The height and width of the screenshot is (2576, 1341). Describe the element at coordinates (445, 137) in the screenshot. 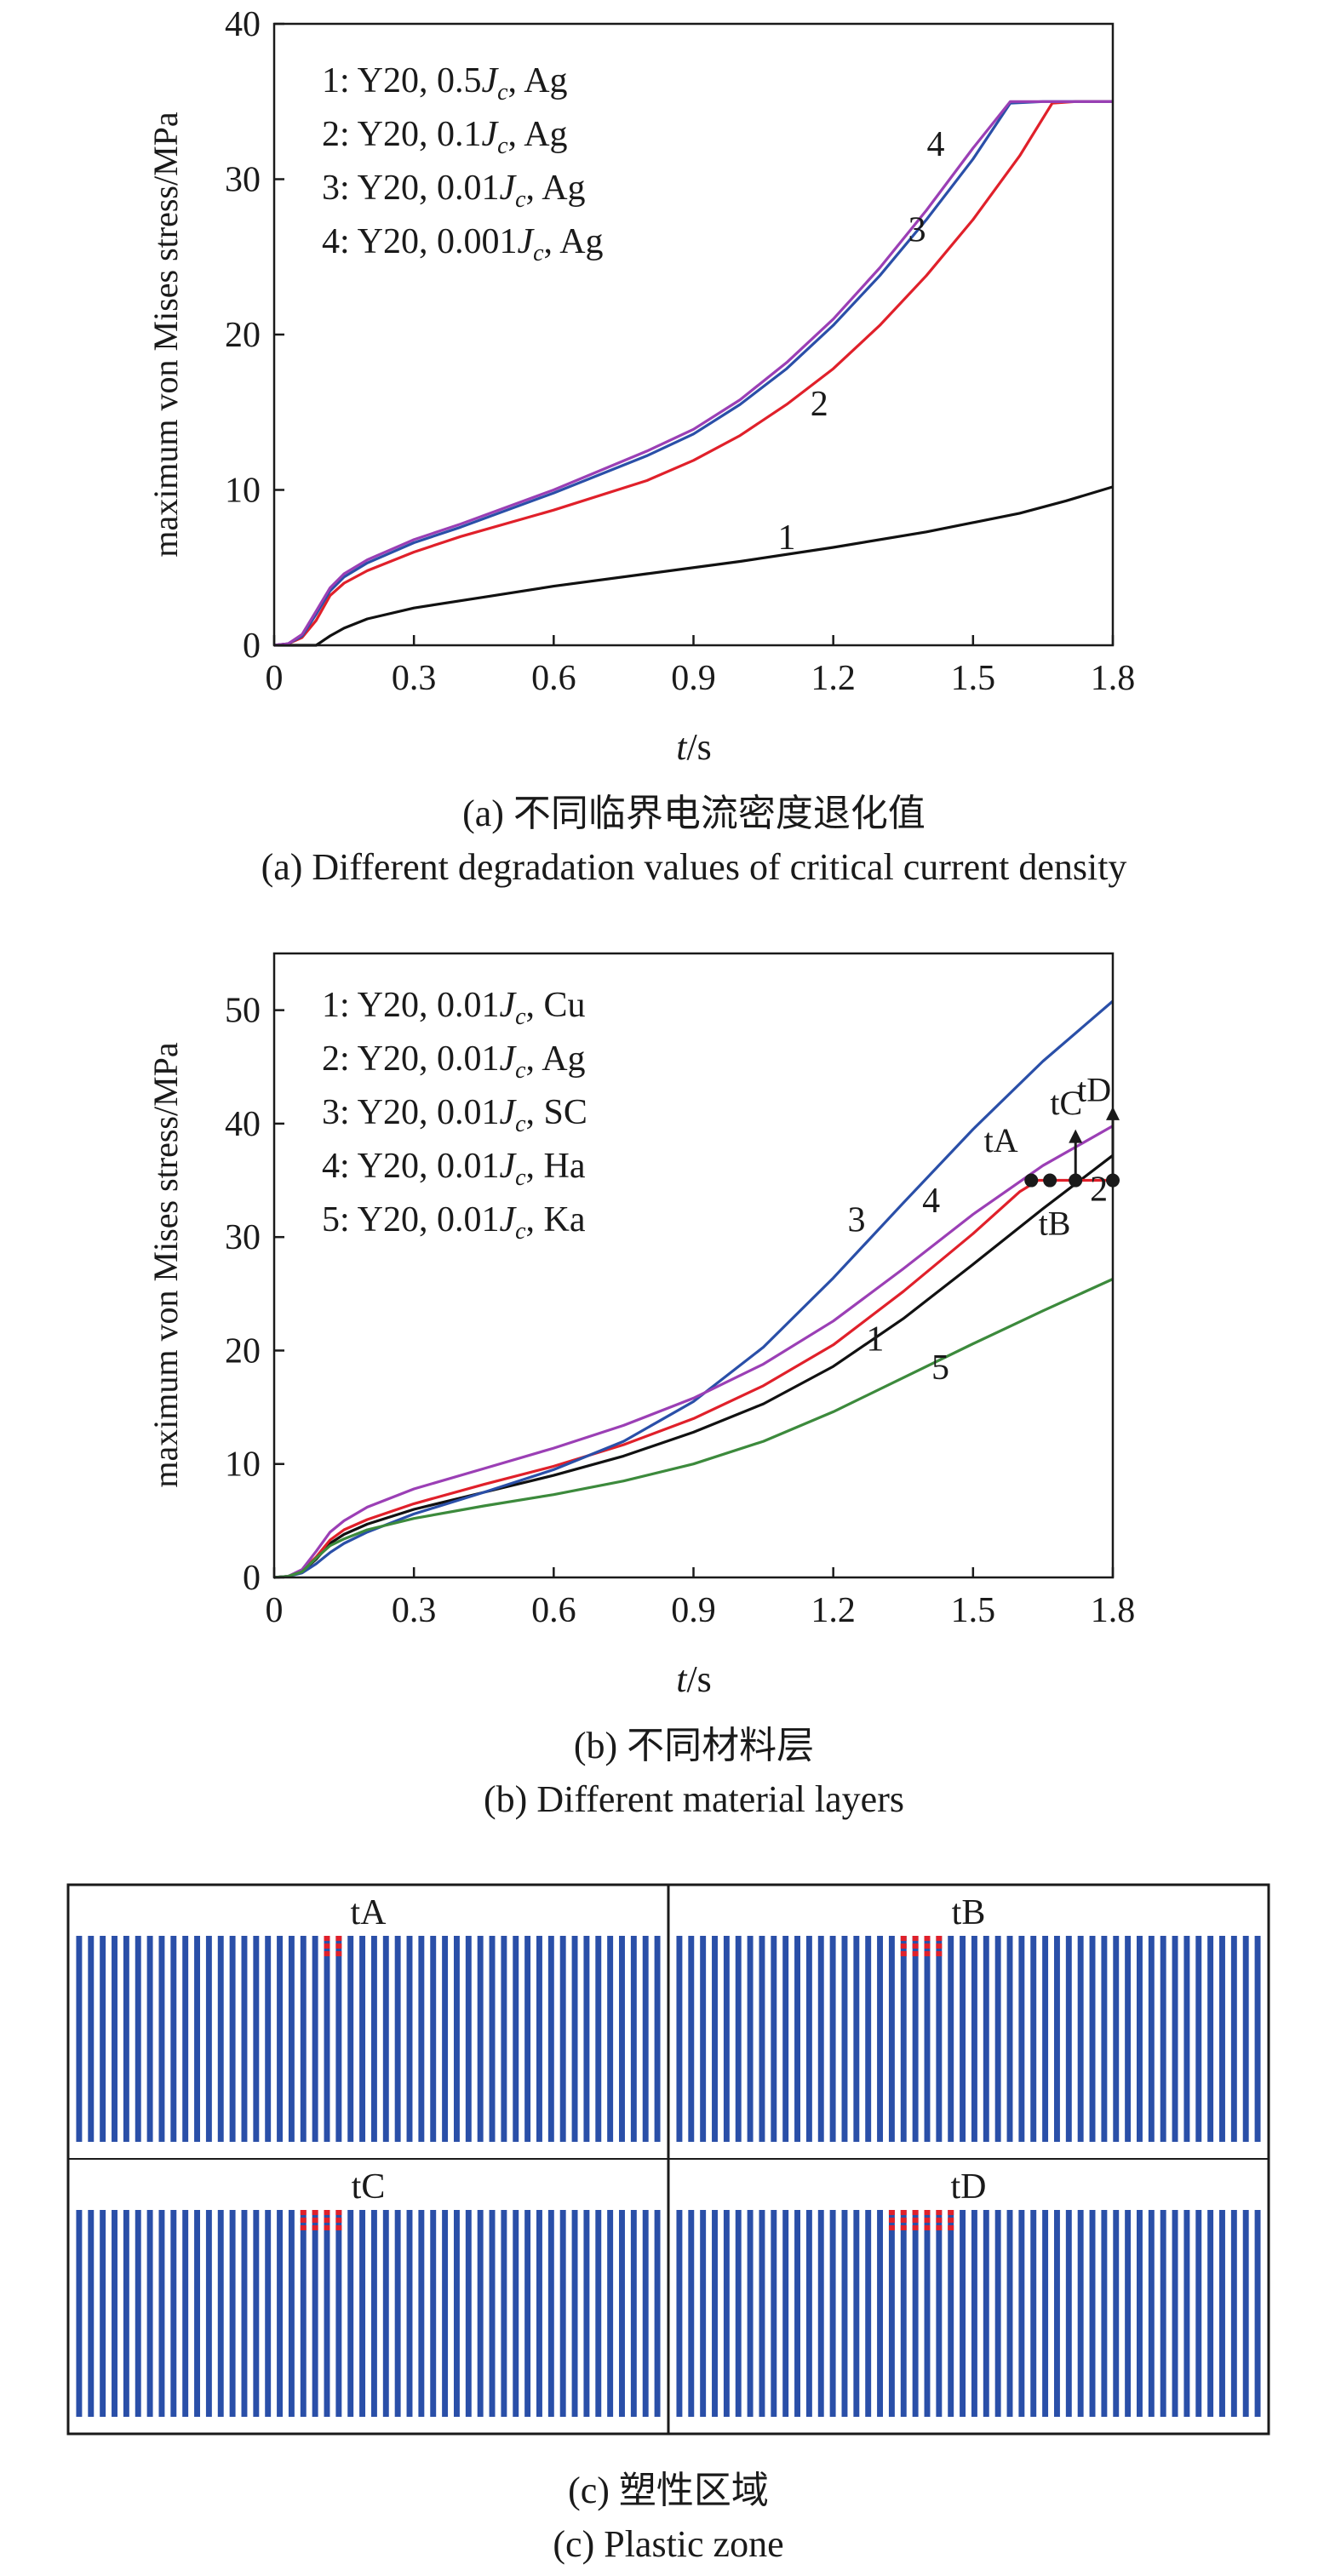

I see `panel-a-legend-entry: 2: Y20, 0.1Jc, Ag` at that location.